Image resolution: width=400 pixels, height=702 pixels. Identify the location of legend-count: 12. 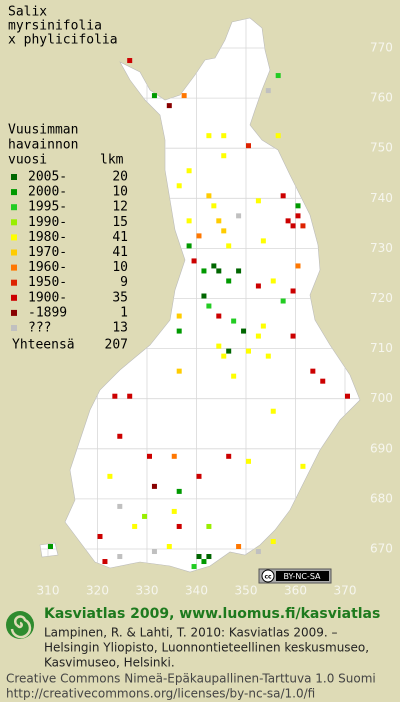
(120, 207).